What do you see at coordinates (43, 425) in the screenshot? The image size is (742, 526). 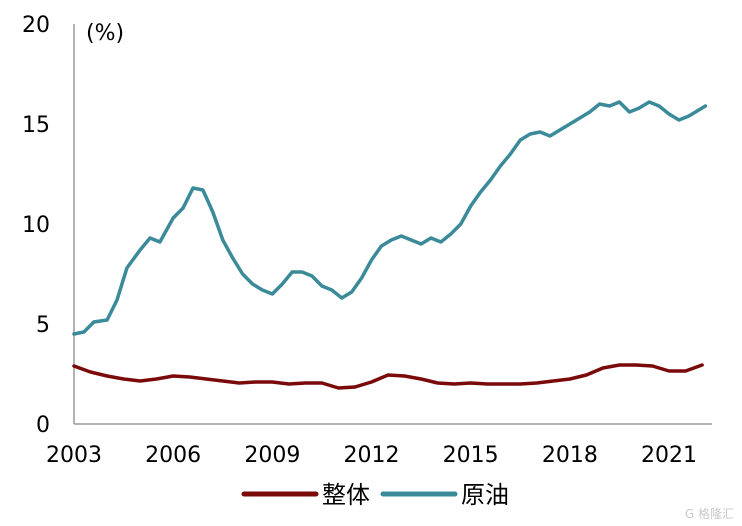 I see `y-tick-label: 0` at bounding box center [43, 425].